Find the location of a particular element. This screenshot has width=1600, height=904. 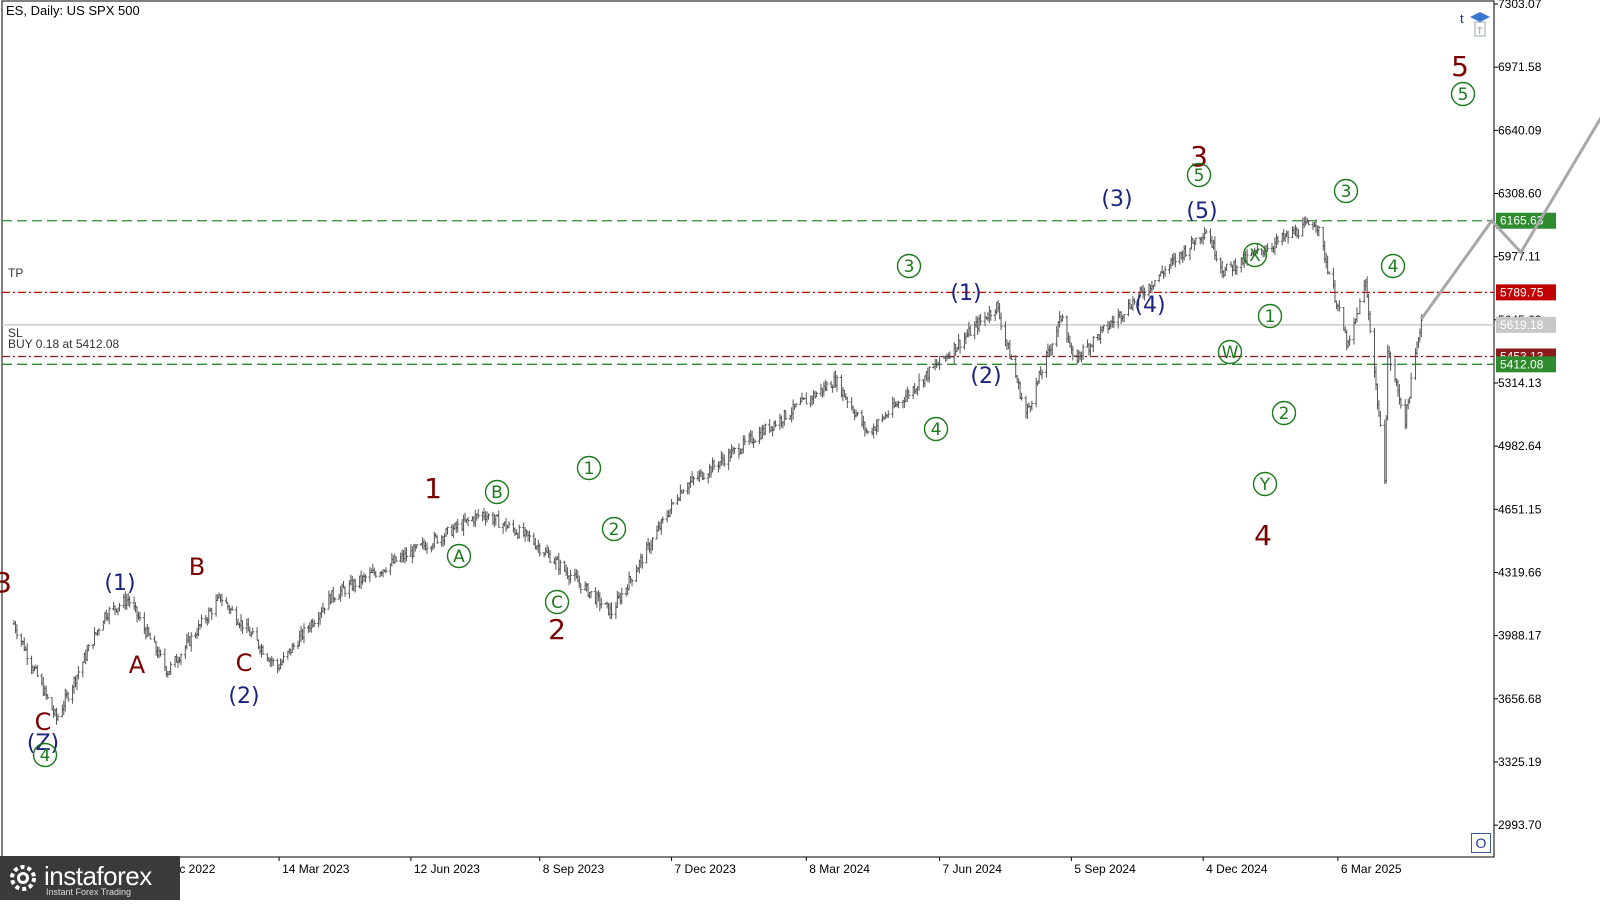

graduation-cap-icon is located at coordinates (1480, 17).